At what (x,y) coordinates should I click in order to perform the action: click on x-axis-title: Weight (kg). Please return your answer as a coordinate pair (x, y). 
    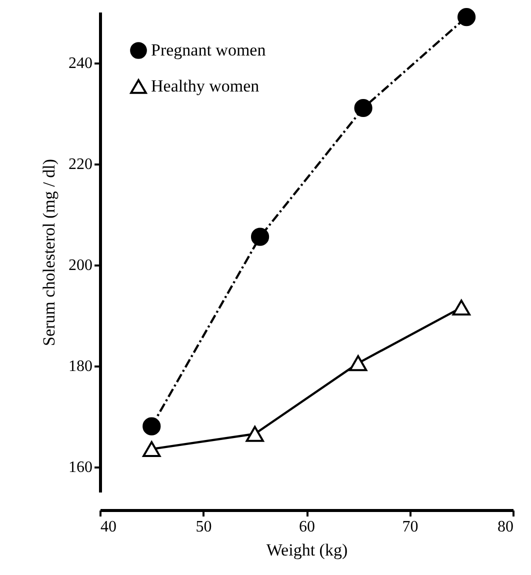
    Looking at the image, I should click on (307, 550).